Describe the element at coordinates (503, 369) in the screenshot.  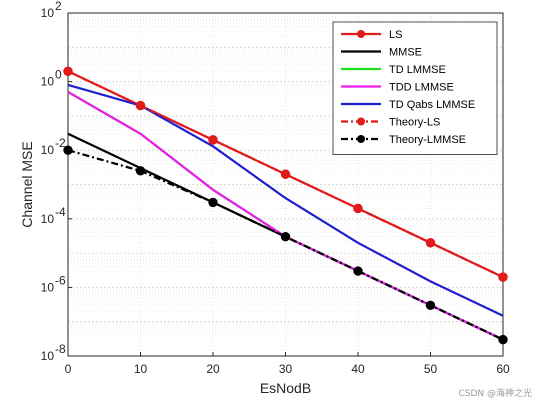
I see `x-tick-label: 60` at that location.